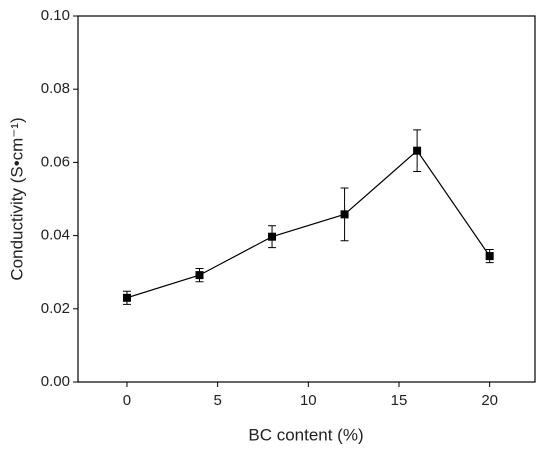 This screenshot has height=449, width=550. Describe the element at coordinates (127, 400) in the screenshot. I see `x-tick-label: 0` at that location.